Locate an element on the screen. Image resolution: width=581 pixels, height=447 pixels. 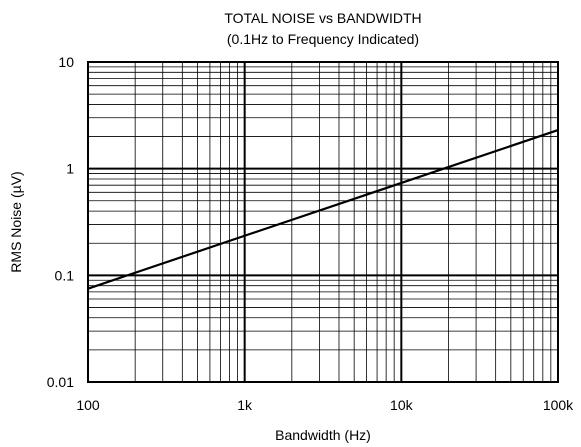
y-tick-label: 10 is located at coordinates (66, 62).